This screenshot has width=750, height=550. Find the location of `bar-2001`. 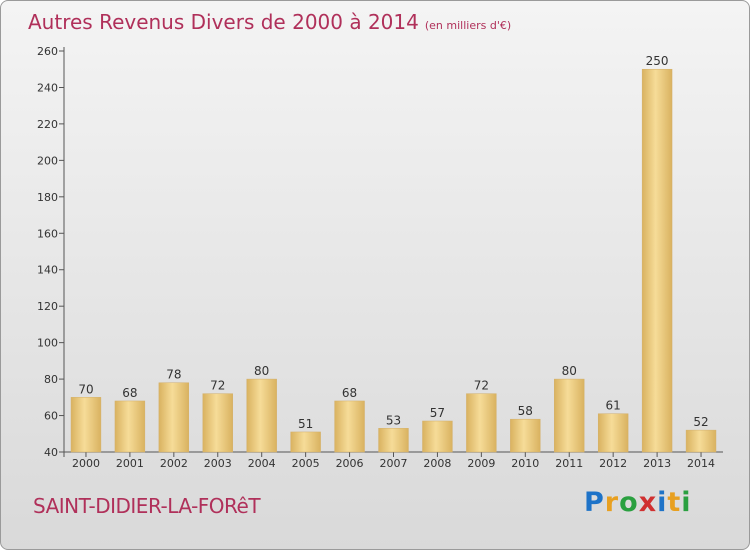

bar-2001 is located at coordinates (130, 426).